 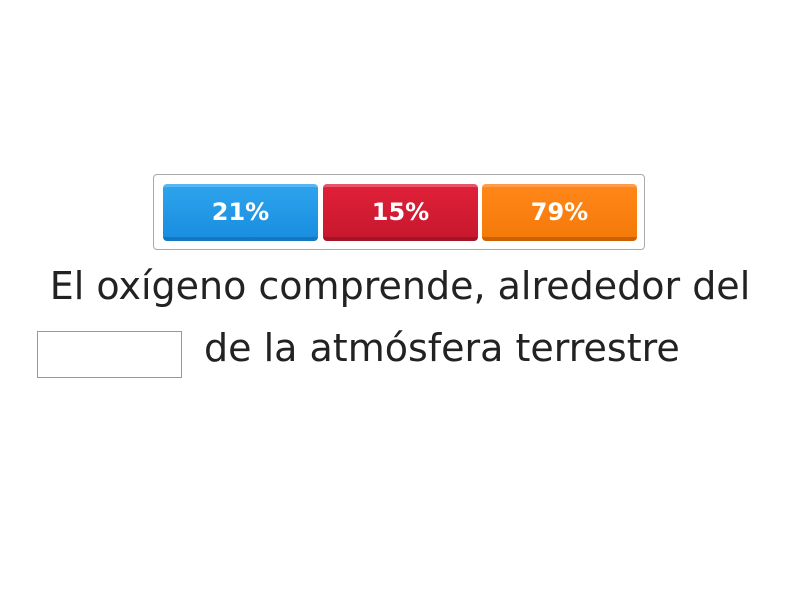 I want to click on option-15-button: 15%, so click(x=400, y=212).